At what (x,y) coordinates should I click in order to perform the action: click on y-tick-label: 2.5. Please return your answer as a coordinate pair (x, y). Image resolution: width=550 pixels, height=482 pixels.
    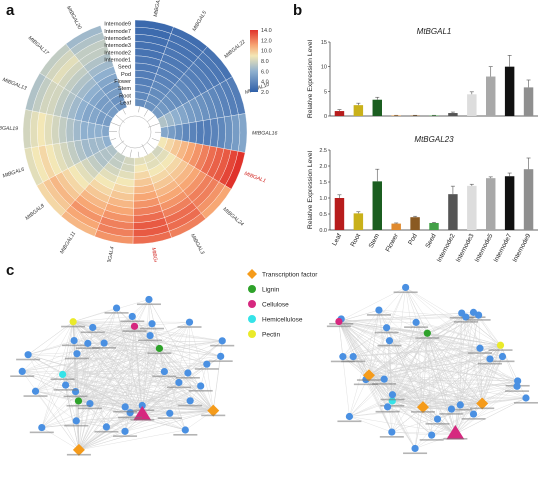
    Looking at the image, I should click on (323, 151).